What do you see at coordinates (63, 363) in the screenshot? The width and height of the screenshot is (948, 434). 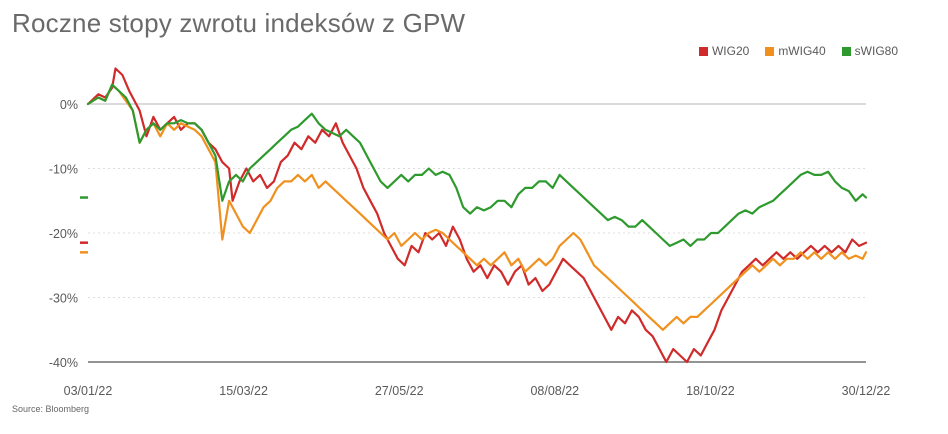 I see `y-tick-label-4: -40%` at bounding box center [63, 363].